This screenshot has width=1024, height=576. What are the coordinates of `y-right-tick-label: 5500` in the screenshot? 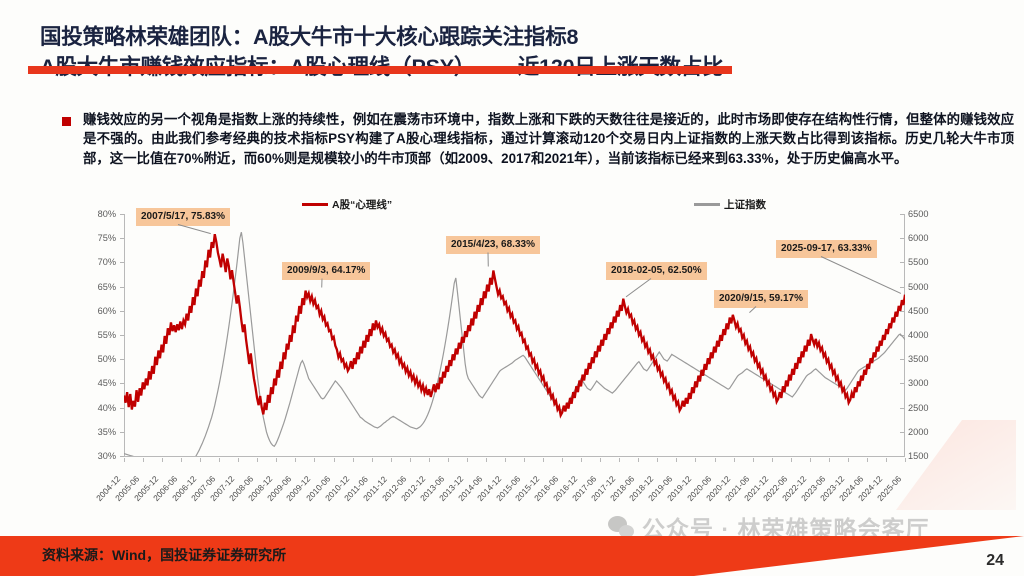 It's located at (918, 262).